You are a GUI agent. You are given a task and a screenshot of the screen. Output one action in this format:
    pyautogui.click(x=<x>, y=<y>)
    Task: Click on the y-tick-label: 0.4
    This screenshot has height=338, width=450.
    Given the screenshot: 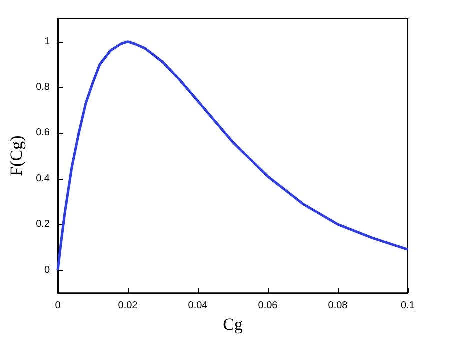 What is the action you would take?
    pyautogui.click(x=43, y=178)
    